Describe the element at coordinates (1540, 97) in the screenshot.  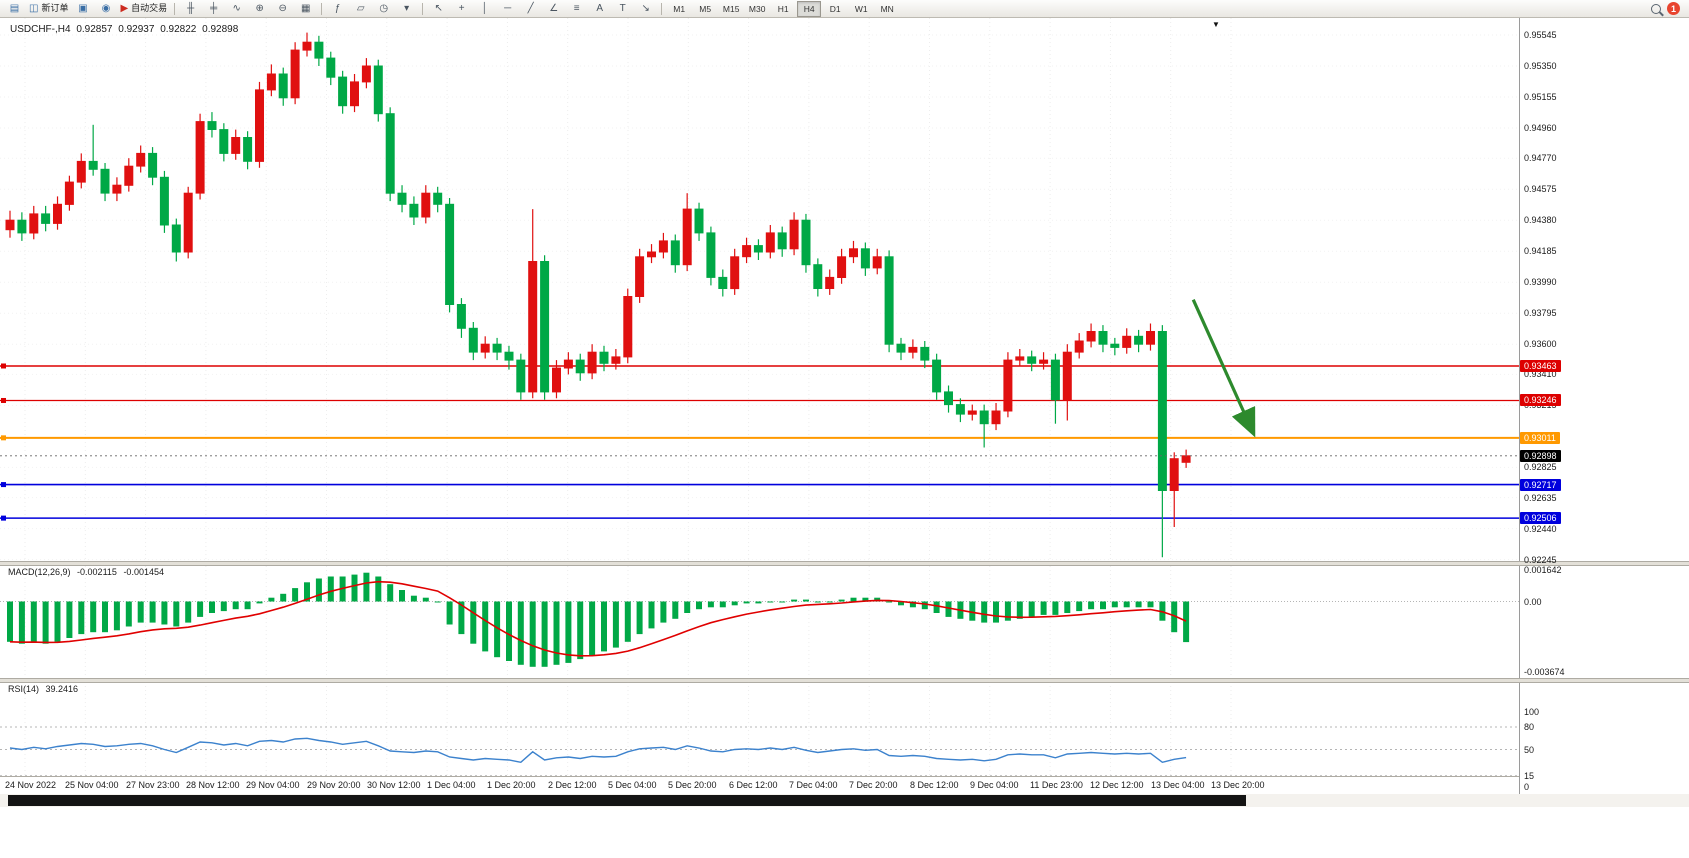
I see `price-tick-label: 0.95155` at that location.